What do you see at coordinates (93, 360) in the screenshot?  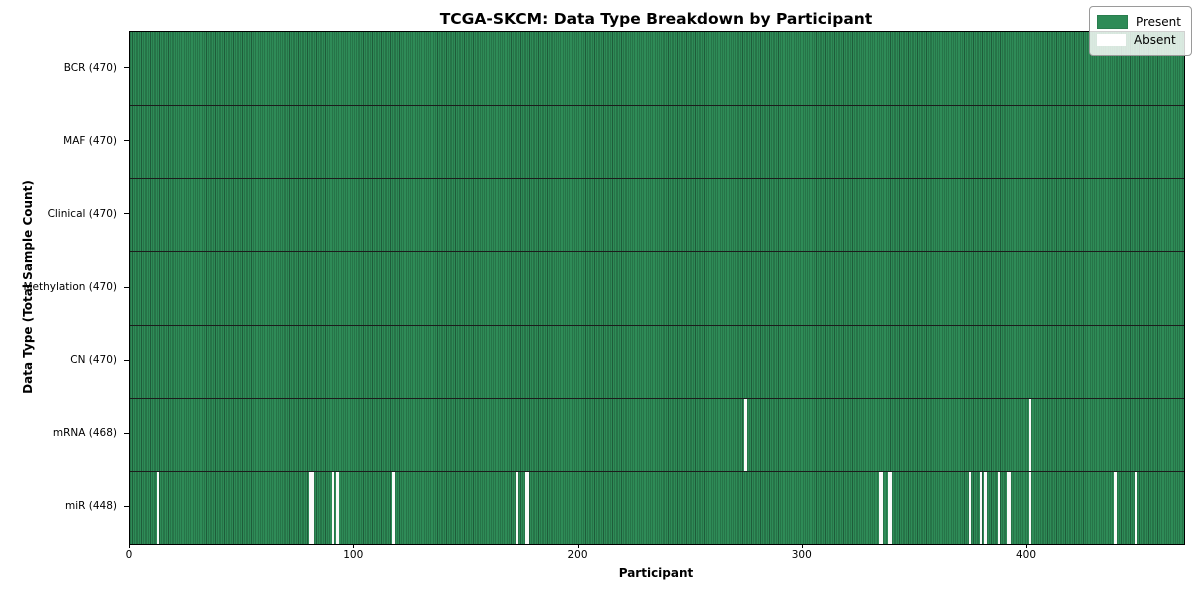 I see `y-tick-label-CN: CN (470)` at bounding box center [93, 360].